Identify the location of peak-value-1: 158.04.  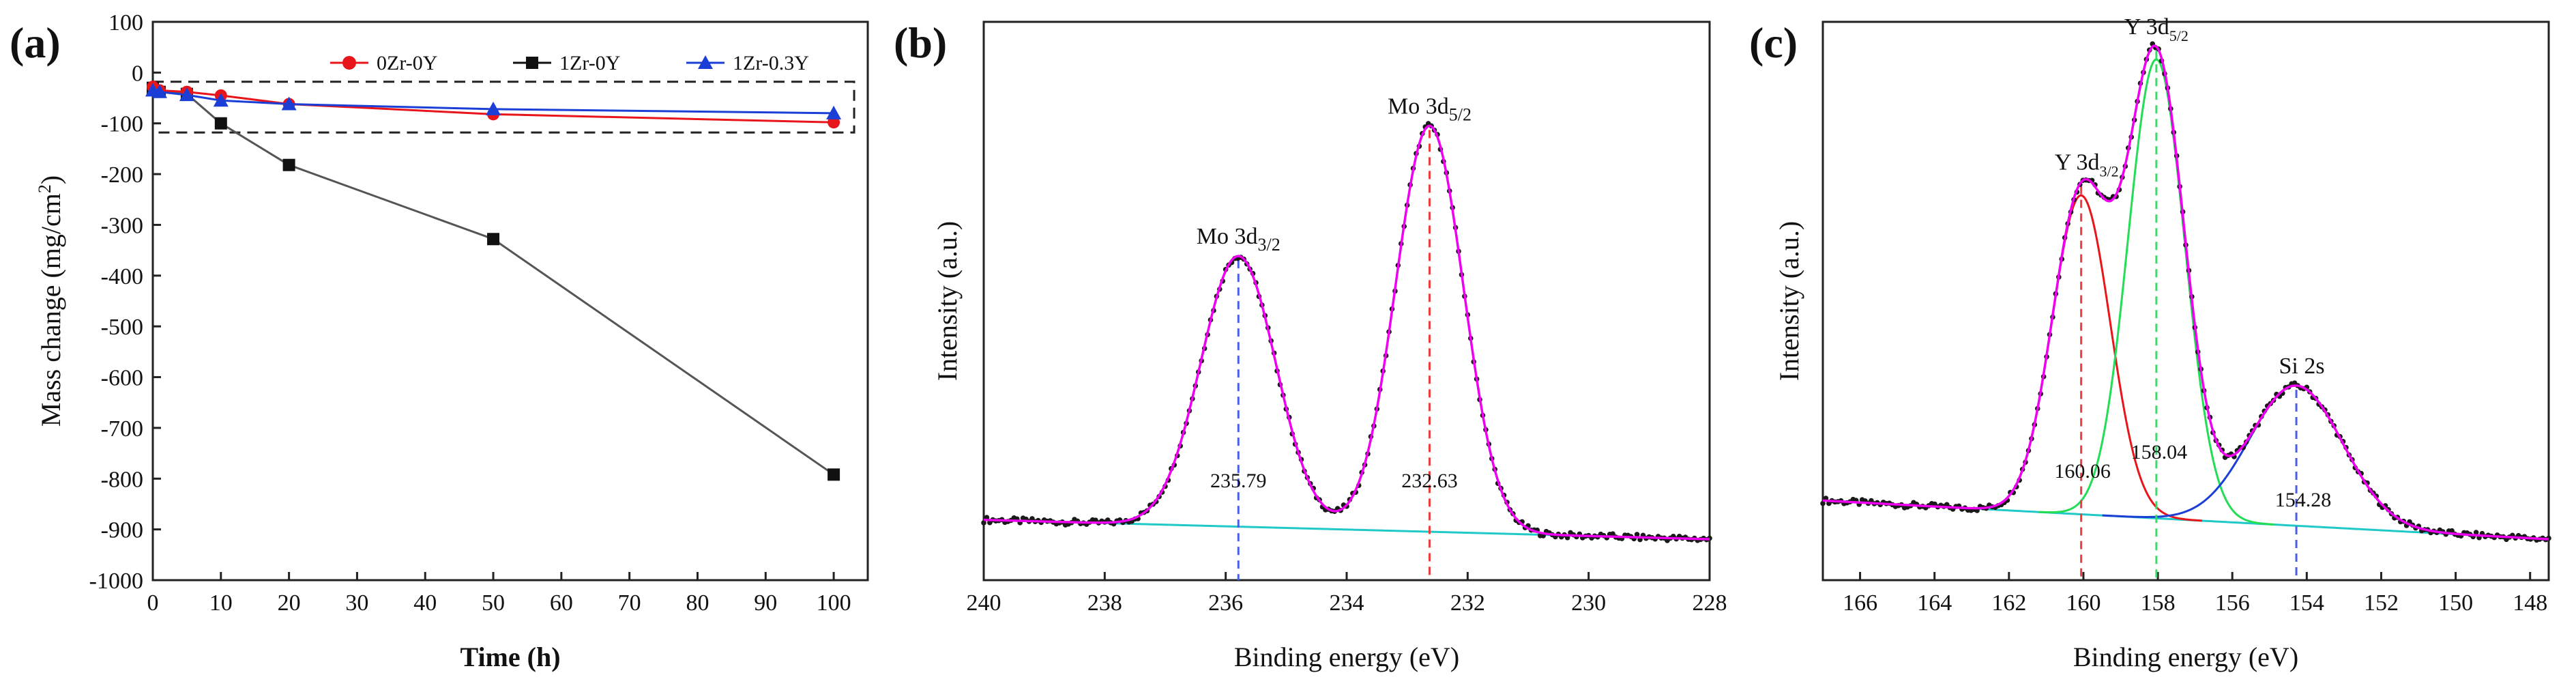
(2159, 452).